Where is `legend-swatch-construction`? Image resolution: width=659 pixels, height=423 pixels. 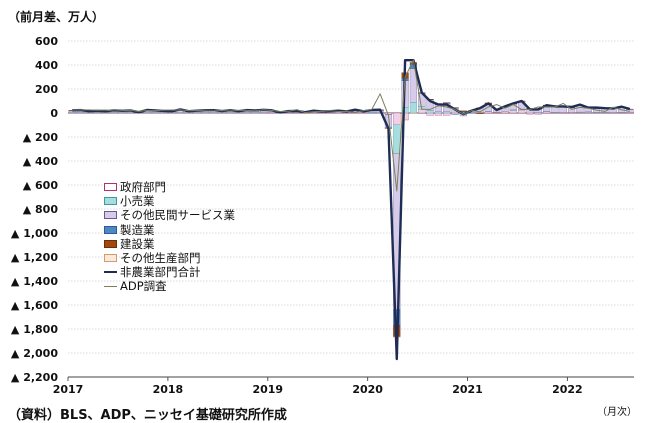 legend-swatch-construction is located at coordinates (110, 244).